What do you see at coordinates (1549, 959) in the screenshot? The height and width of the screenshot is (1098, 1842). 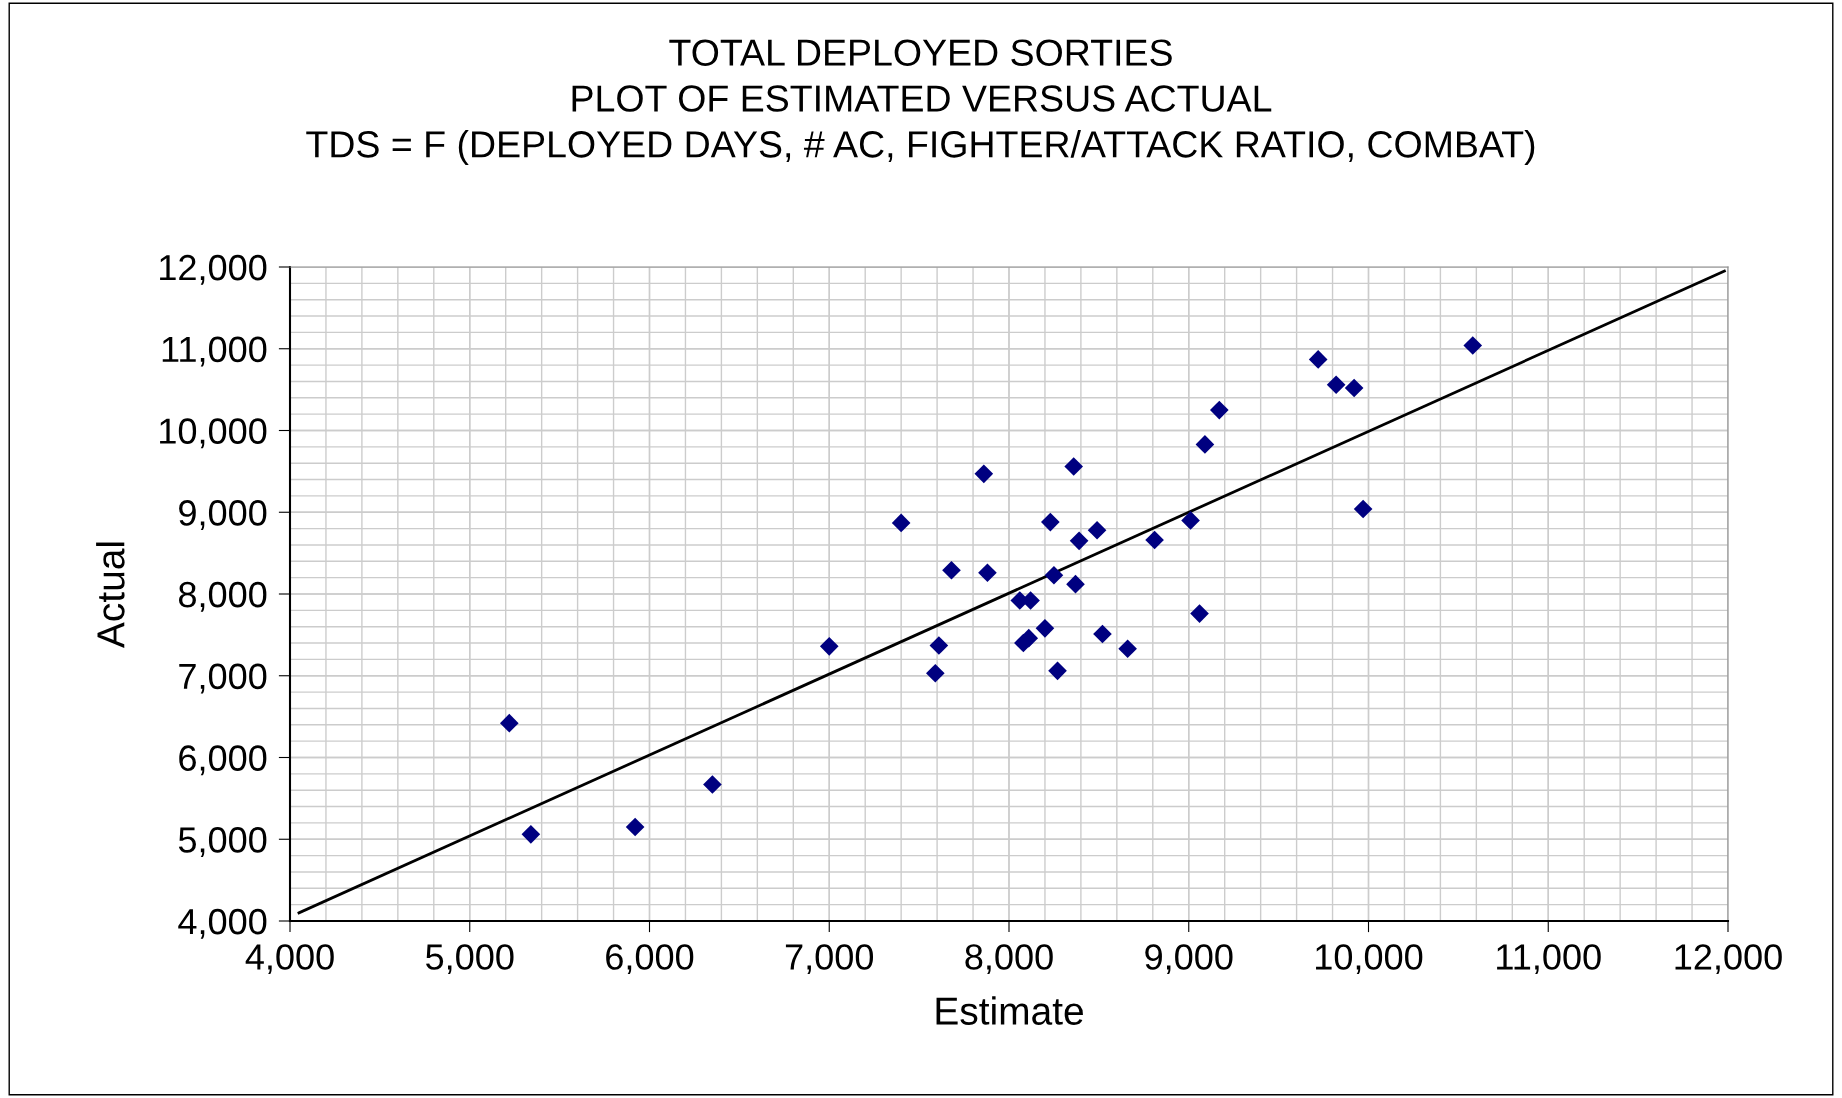 I see `x-tick-label: 11,000` at bounding box center [1549, 959].